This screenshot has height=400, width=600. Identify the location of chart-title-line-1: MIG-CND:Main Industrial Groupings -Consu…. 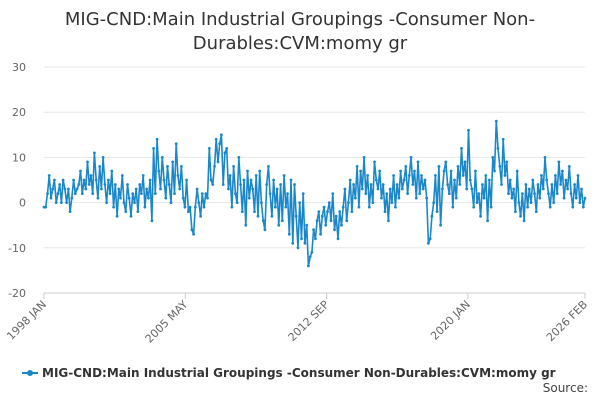
(300, 19).